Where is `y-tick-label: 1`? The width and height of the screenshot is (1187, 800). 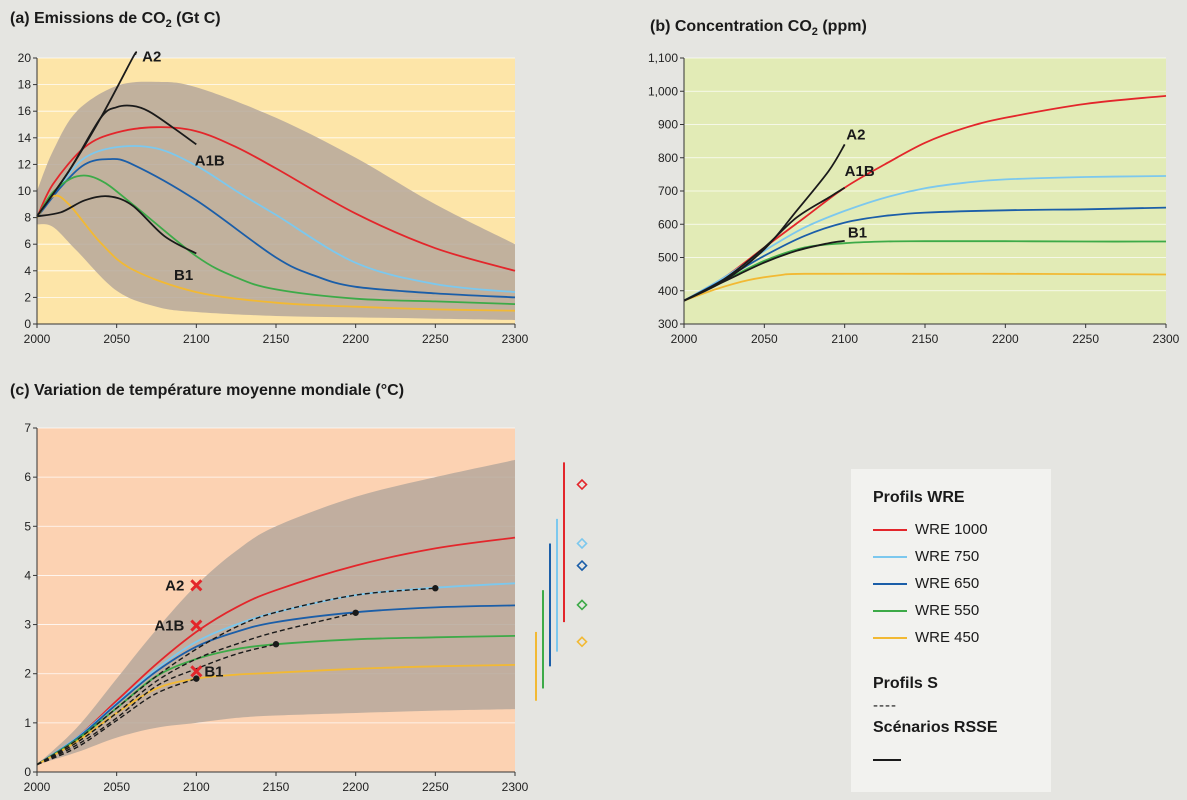 y-tick-label: 1 is located at coordinates (27, 723).